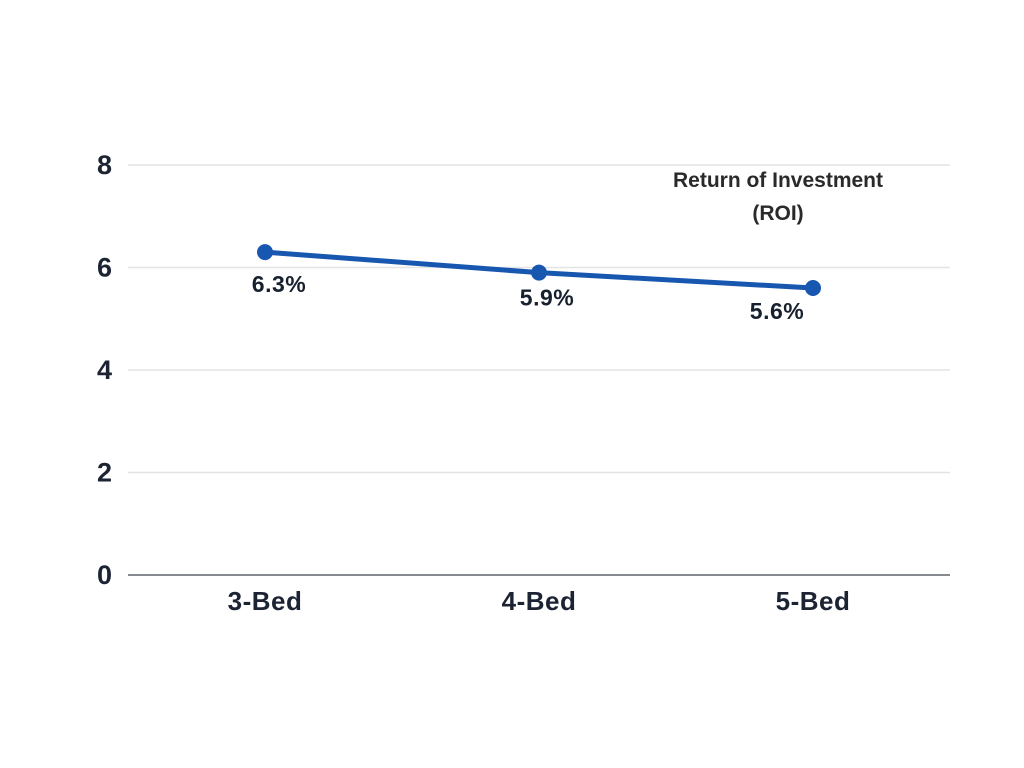 This screenshot has width=1024, height=768. What do you see at coordinates (104, 473) in the screenshot?
I see `y-tick-label: 2` at bounding box center [104, 473].